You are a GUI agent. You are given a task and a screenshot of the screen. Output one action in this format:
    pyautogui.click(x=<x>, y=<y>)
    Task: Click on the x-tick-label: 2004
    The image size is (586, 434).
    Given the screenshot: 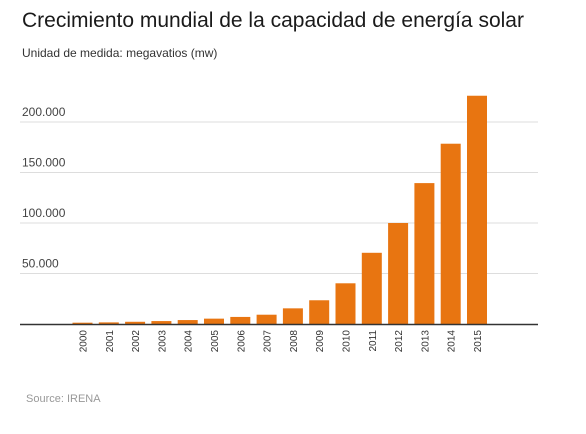 What is the action you would take?
    pyautogui.click(x=189, y=341)
    